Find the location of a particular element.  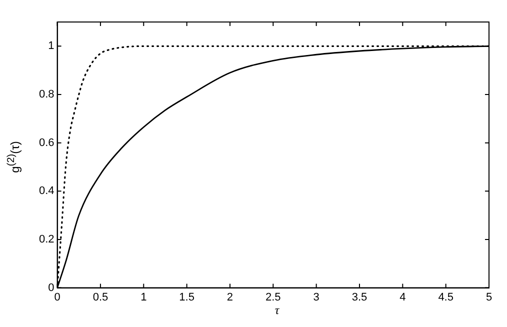

x-tick-label: 2 is located at coordinates (230, 297).